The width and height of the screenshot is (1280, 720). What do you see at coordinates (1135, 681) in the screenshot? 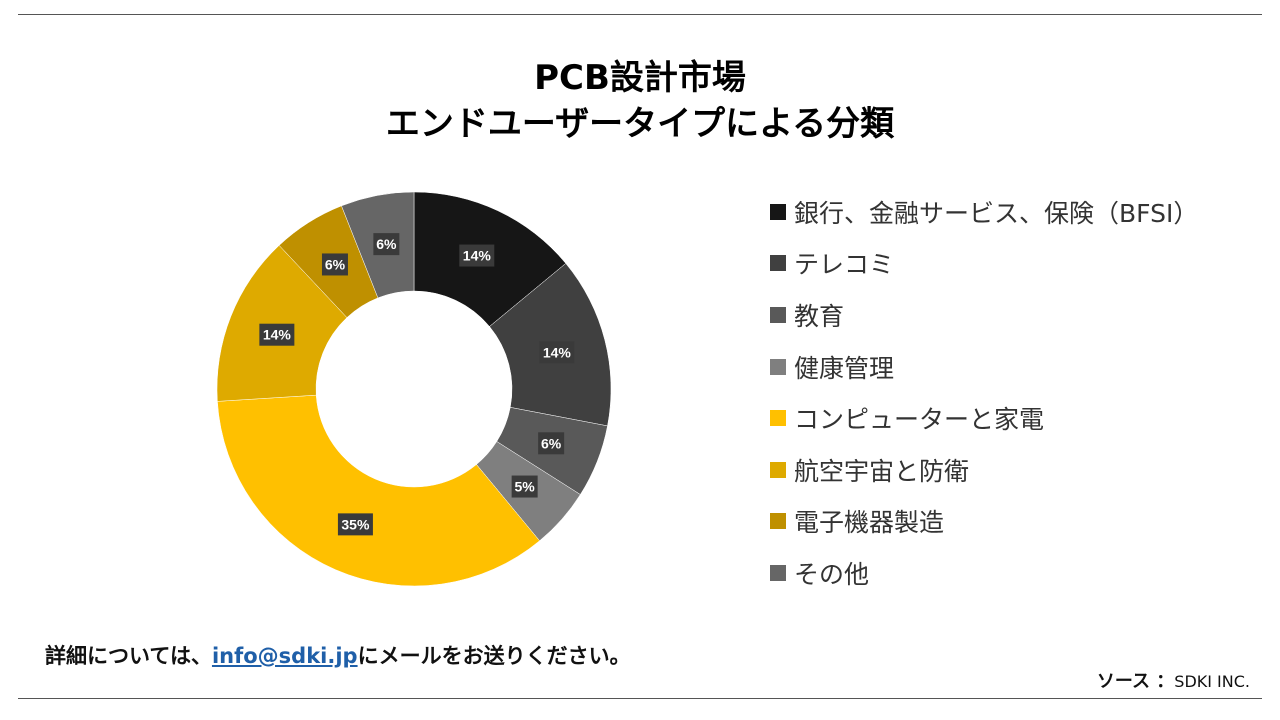
I see `source-label: ソース ：` at bounding box center [1135, 681].